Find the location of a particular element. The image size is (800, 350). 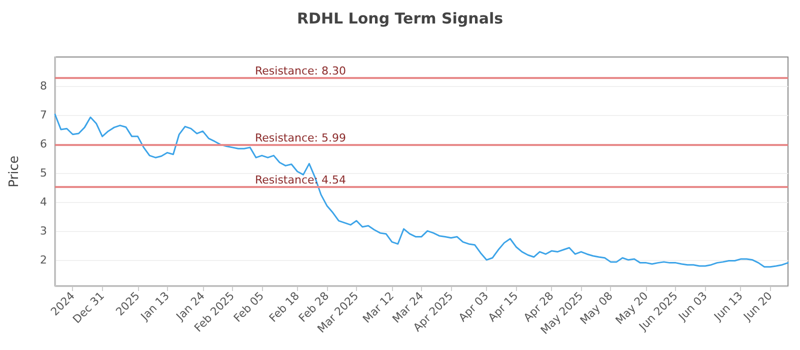

y-axis-title: Price is located at coordinates (14, 172).